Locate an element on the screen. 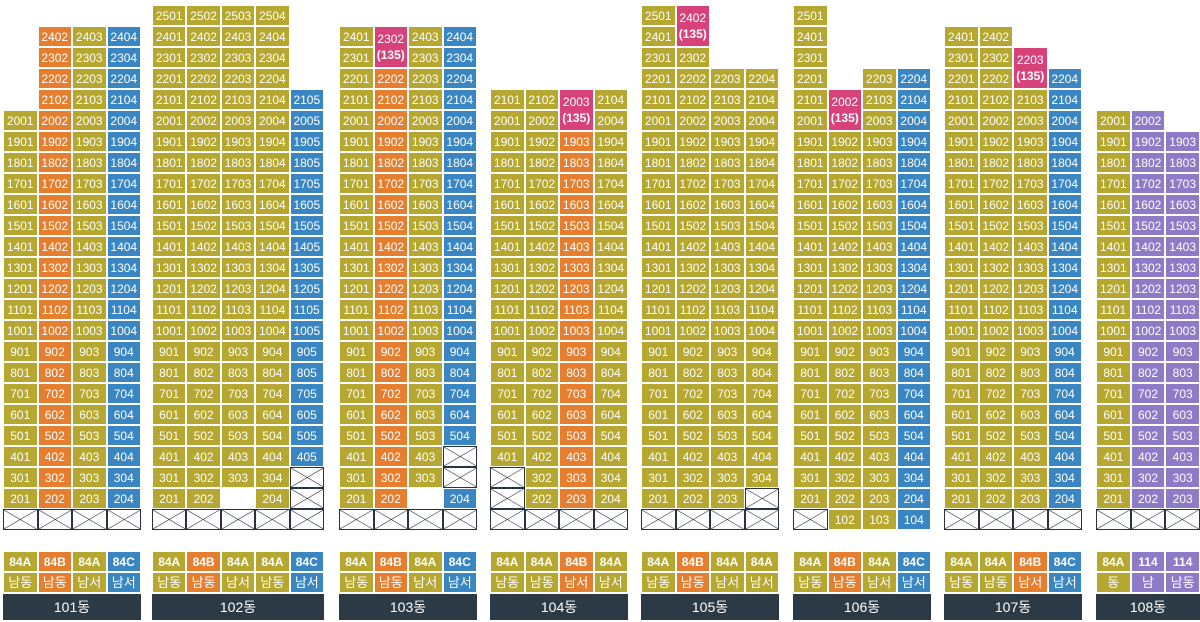 The width and height of the screenshot is (1200, 622). unit-1402: 1402 is located at coordinates (1148, 246).